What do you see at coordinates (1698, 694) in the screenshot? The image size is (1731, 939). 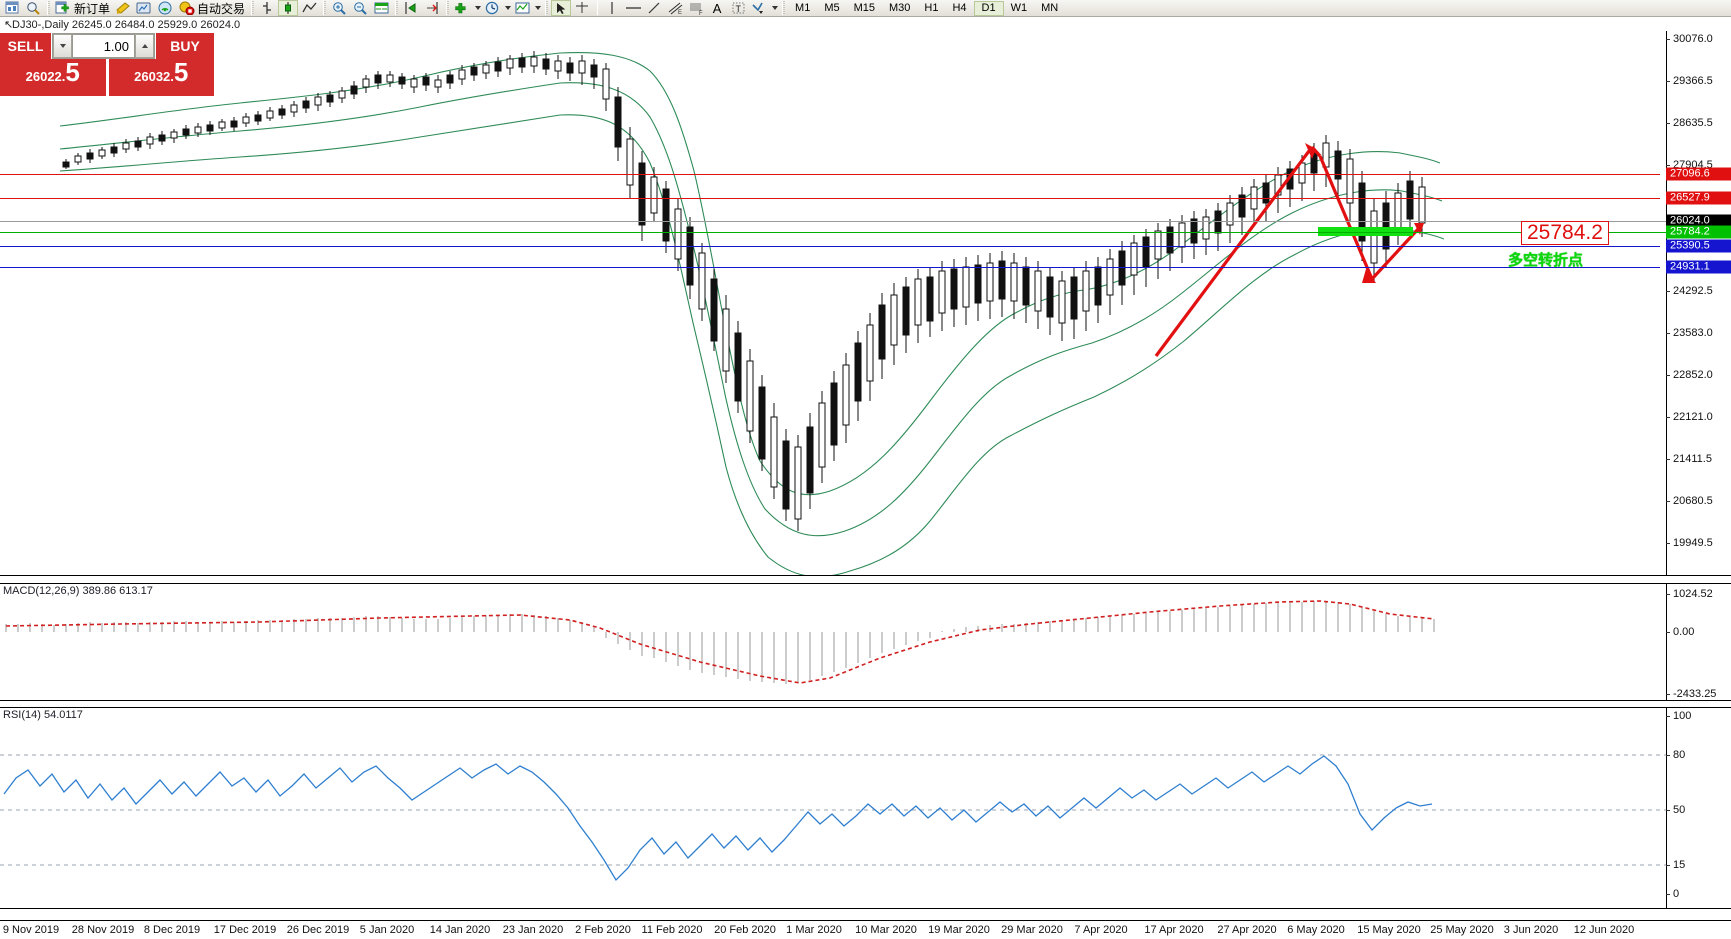 I see `macd-tick: -2433.25` at bounding box center [1698, 694].